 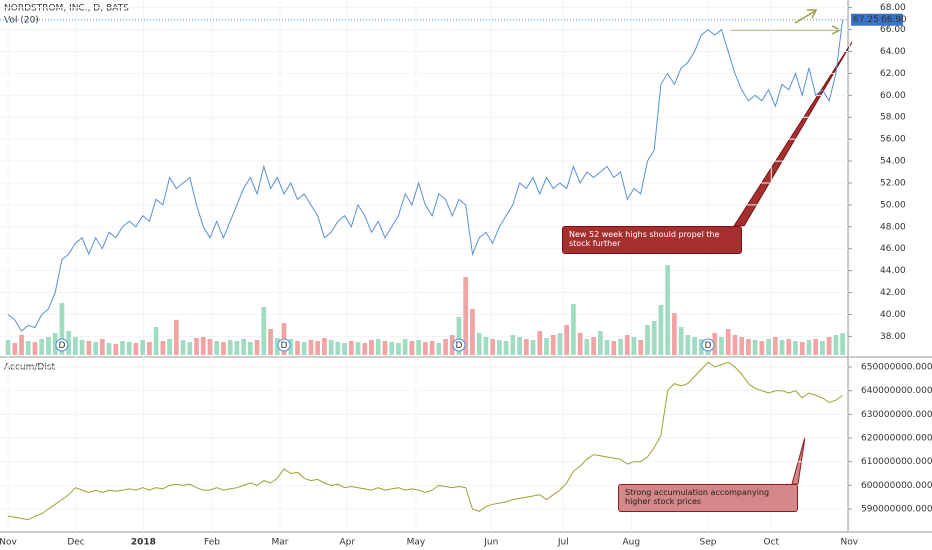 I want to click on y-tick-label: 38.00, so click(x=893, y=337).